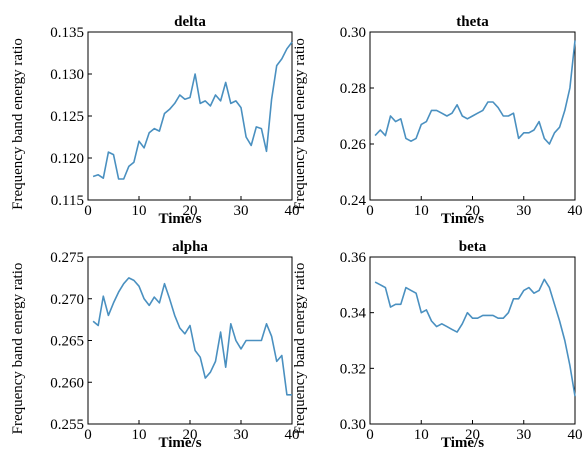 Image resolution: width=582 pixels, height=451 pixels. Describe the element at coordinates (353, 201) in the screenshot. I see `y-tick-label: 0.24` at that location.